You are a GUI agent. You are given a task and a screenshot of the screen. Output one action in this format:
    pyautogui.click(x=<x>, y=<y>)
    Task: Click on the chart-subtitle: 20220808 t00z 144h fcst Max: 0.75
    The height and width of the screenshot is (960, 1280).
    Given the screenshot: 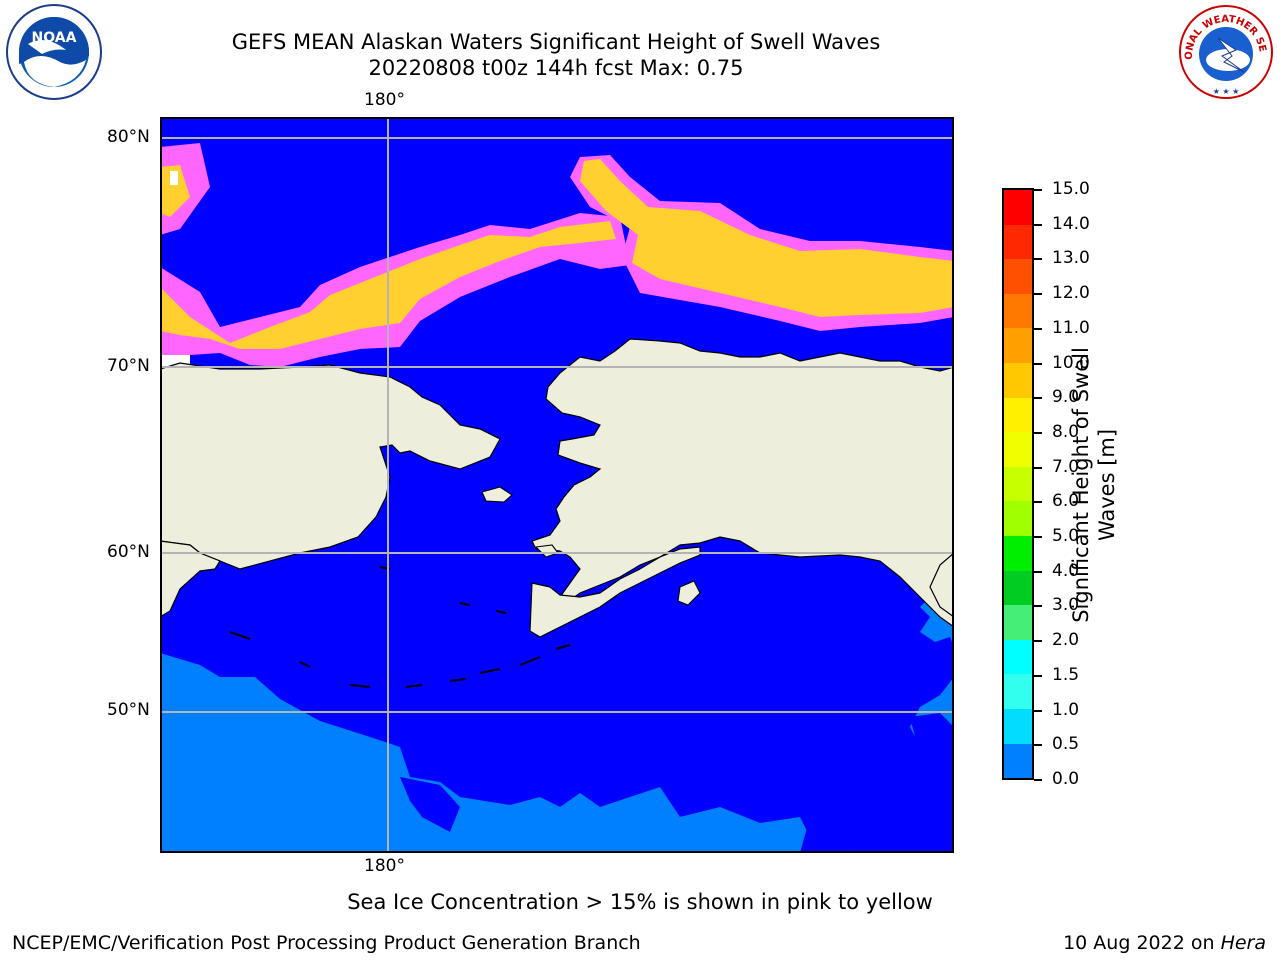 What is the action you would take?
    pyautogui.click(x=556, y=68)
    